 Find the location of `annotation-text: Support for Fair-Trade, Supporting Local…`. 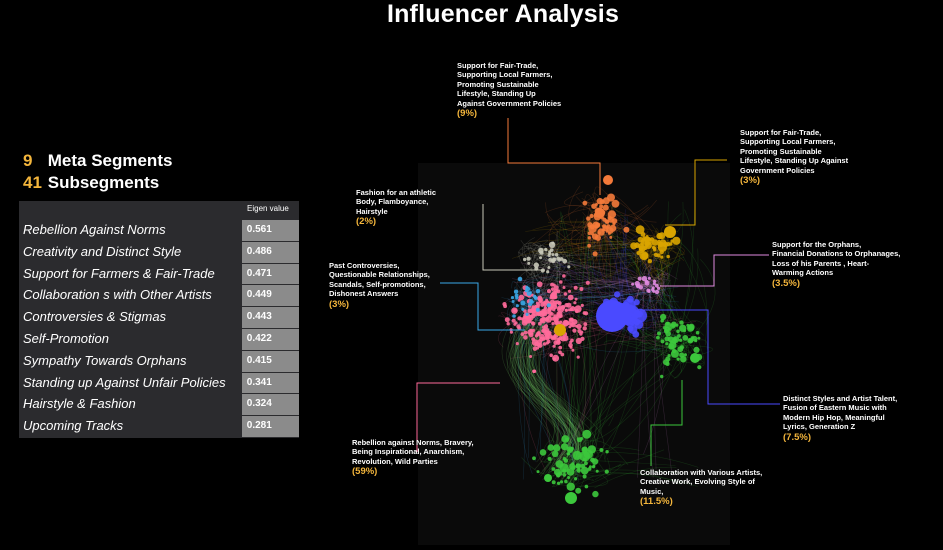

annotation-text: Support for Fair-Trade, Supporting Local… is located at coordinates (509, 84).